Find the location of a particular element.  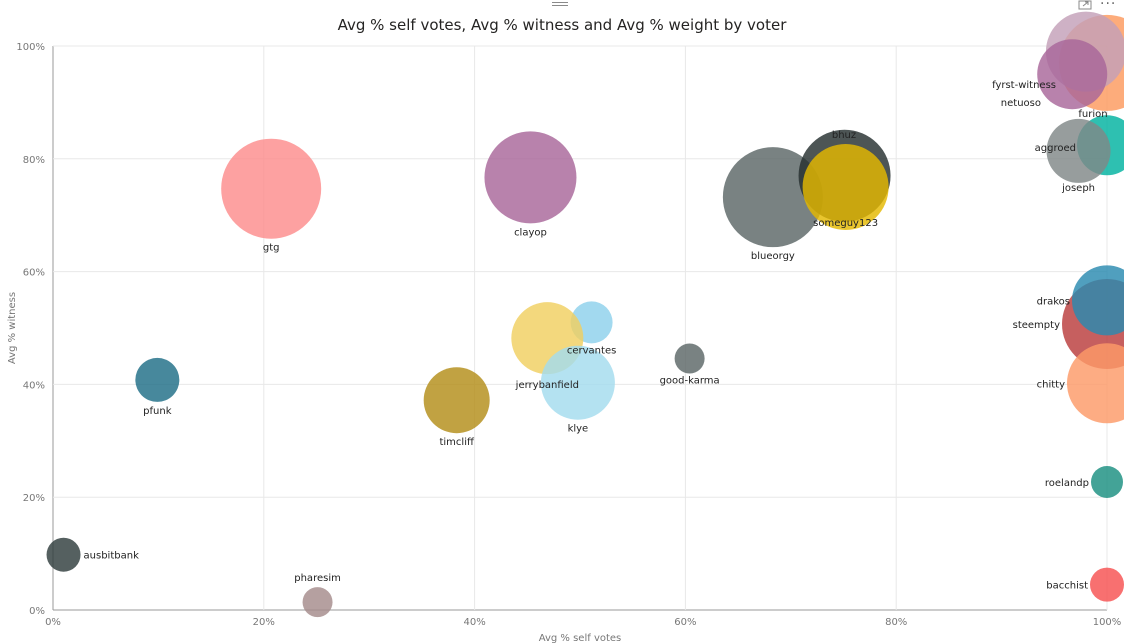

y-tick-label: 100% is located at coordinates (30, 47).